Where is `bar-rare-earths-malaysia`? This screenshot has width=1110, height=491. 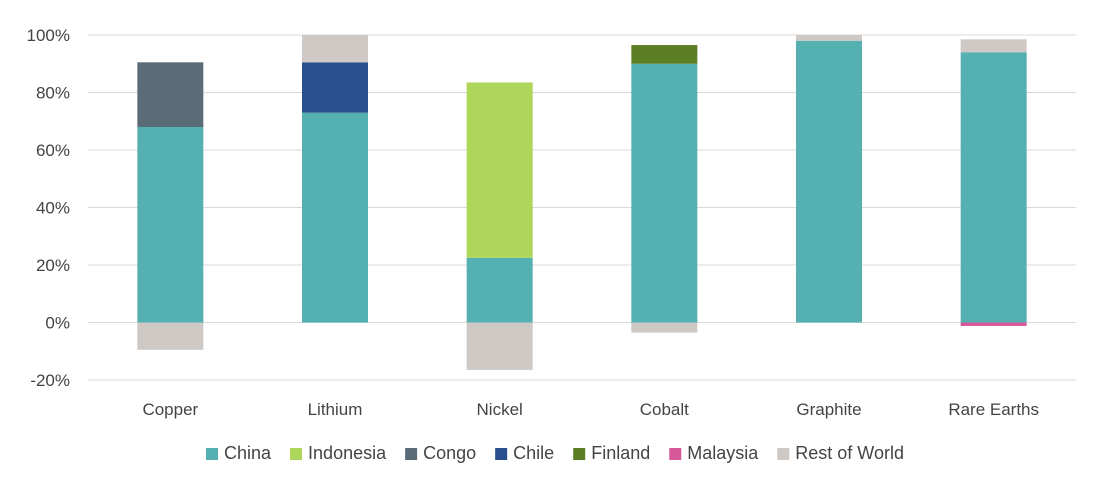 bar-rare-earths-malaysia is located at coordinates (993, 324).